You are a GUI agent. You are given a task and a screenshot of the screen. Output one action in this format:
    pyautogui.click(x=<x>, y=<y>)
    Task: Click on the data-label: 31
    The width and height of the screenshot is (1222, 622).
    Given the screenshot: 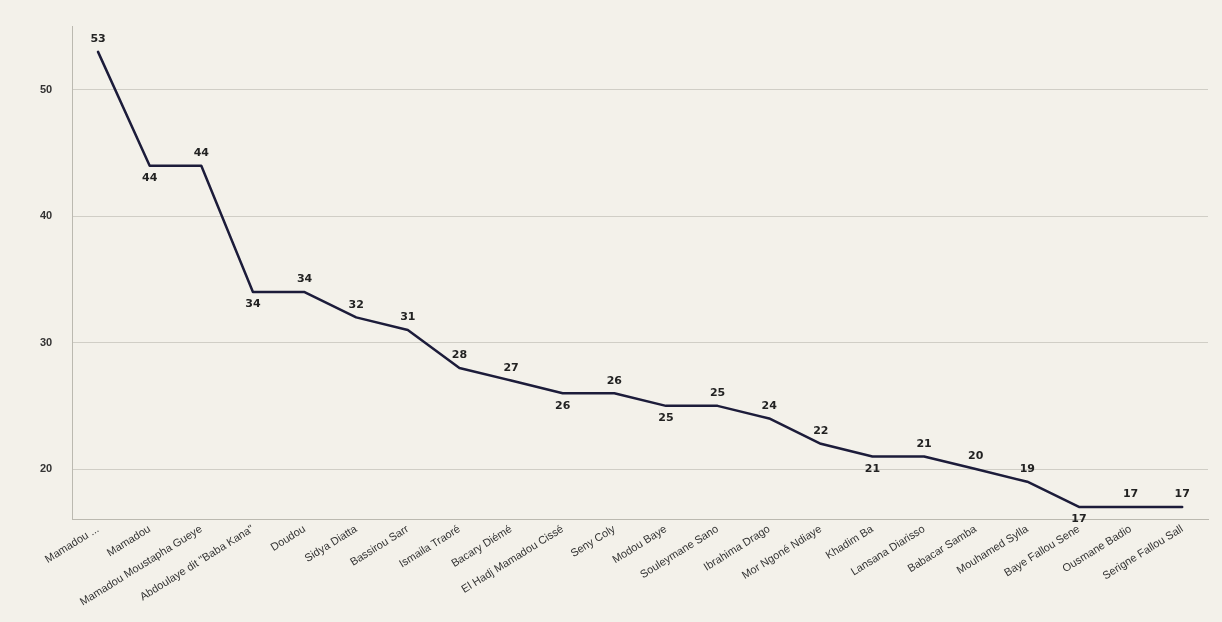 What is the action you would take?
    pyautogui.click(x=408, y=317)
    